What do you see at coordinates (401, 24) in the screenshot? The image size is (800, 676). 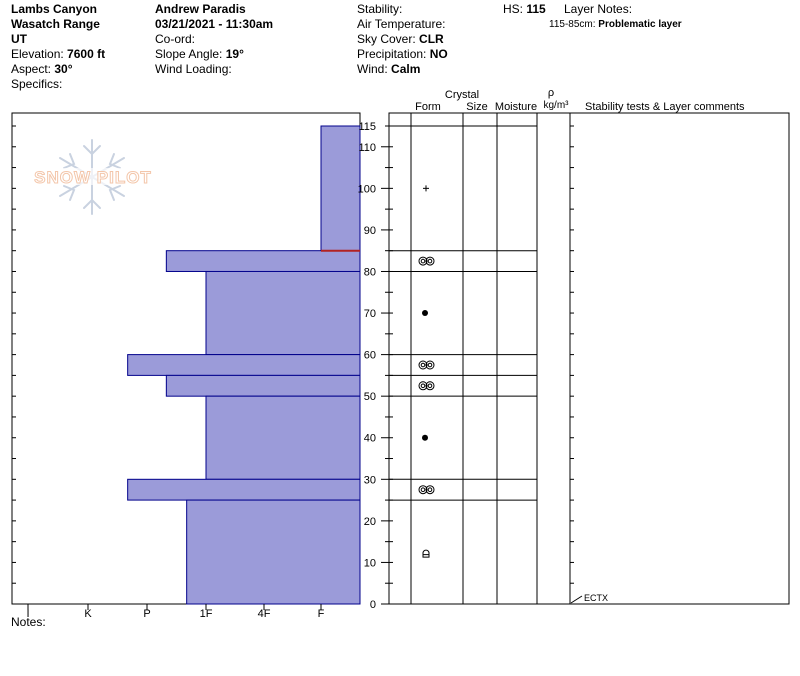 I see `air-temp-label: Air Temperature:` at bounding box center [401, 24].